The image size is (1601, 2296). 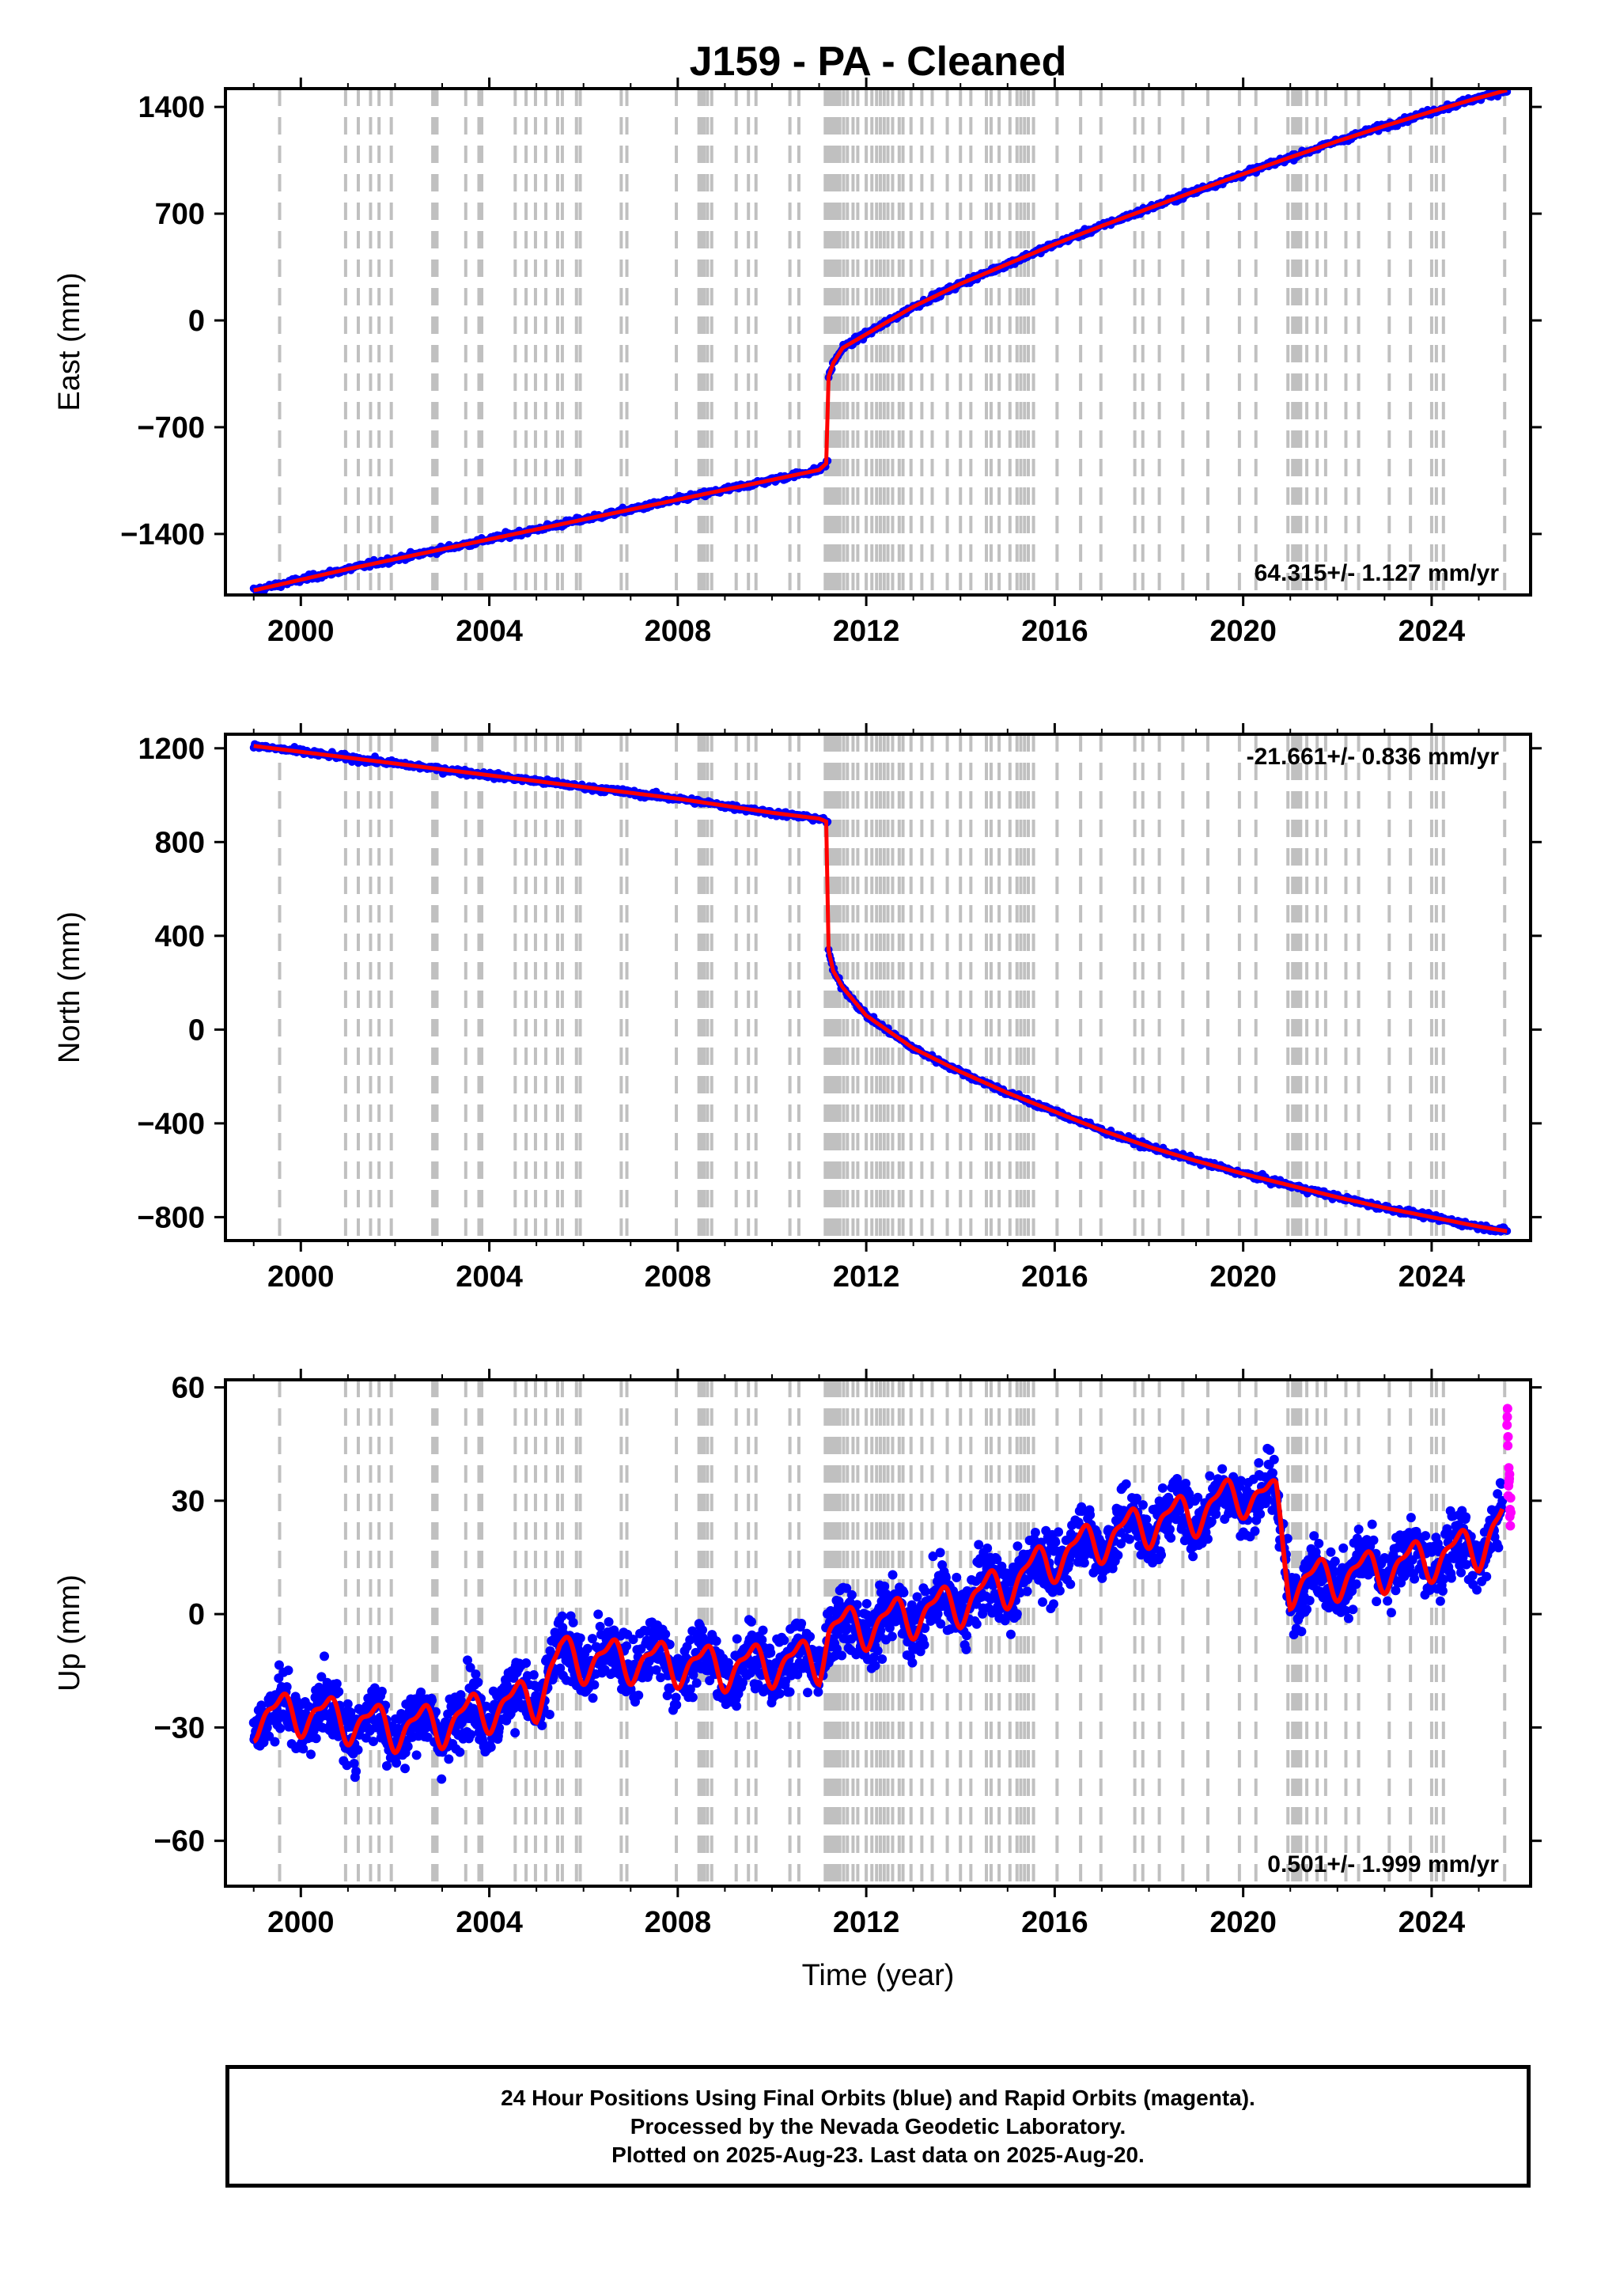 What do you see at coordinates (679, 631) in the screenshot?
I see `east-x-tick-label: 2008` at bounding box center [679, 631].